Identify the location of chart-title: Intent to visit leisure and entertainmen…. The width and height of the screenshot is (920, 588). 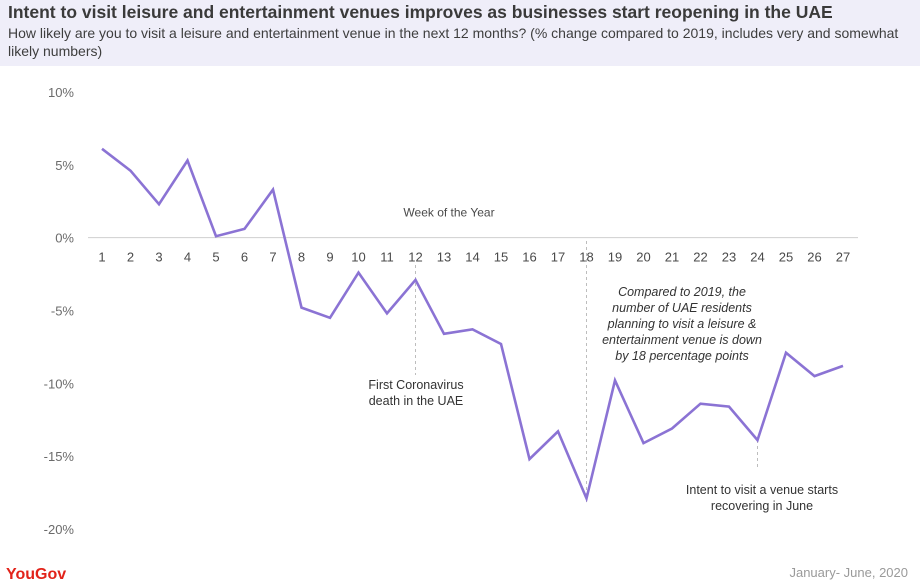
(420, 12).